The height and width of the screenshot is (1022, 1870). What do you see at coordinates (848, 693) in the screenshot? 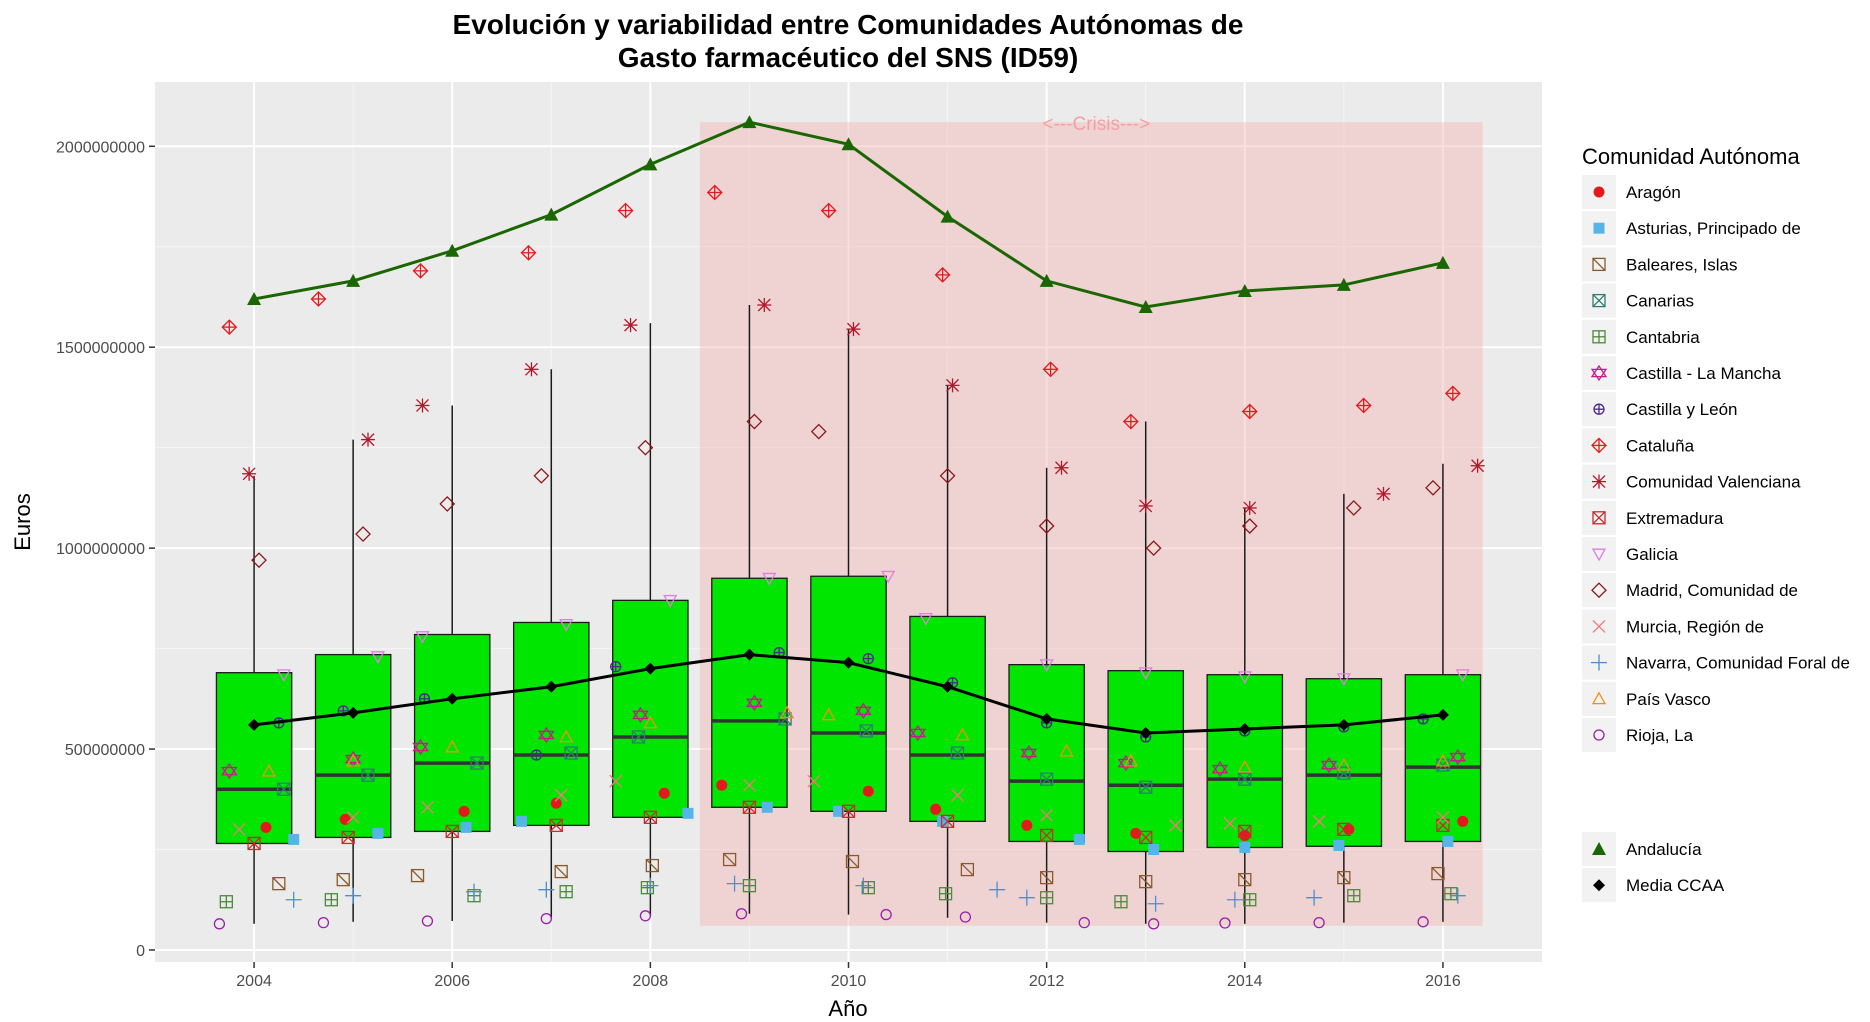
I see `box-2010` at bounding box center [848, 693].